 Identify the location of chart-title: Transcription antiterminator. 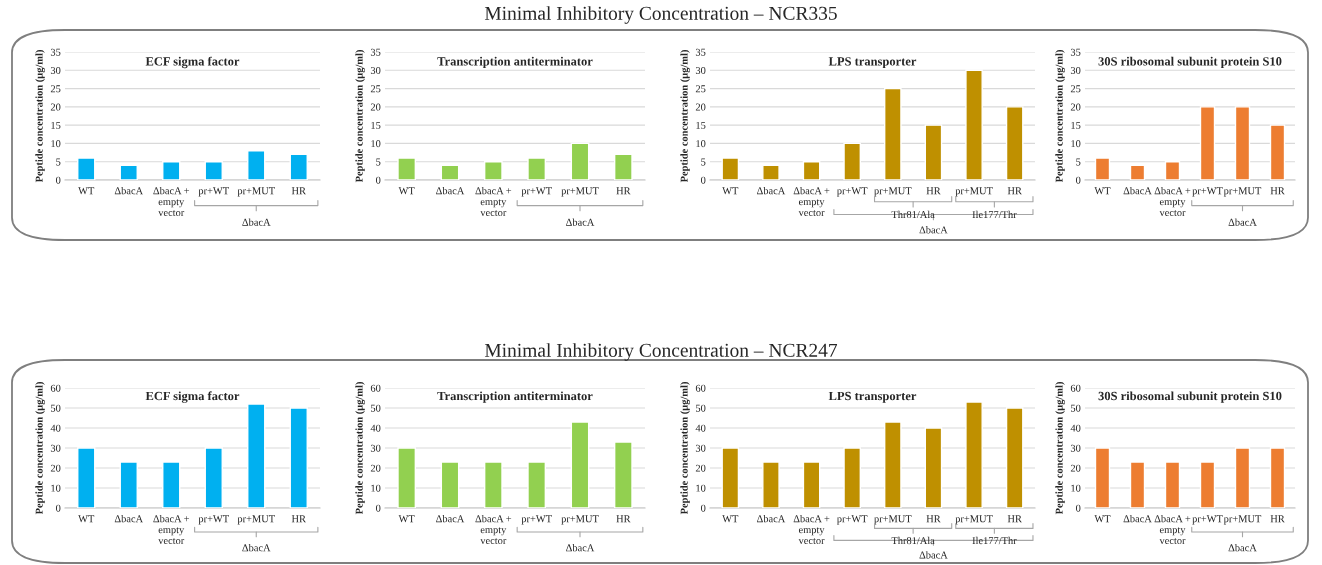
(515, 397).